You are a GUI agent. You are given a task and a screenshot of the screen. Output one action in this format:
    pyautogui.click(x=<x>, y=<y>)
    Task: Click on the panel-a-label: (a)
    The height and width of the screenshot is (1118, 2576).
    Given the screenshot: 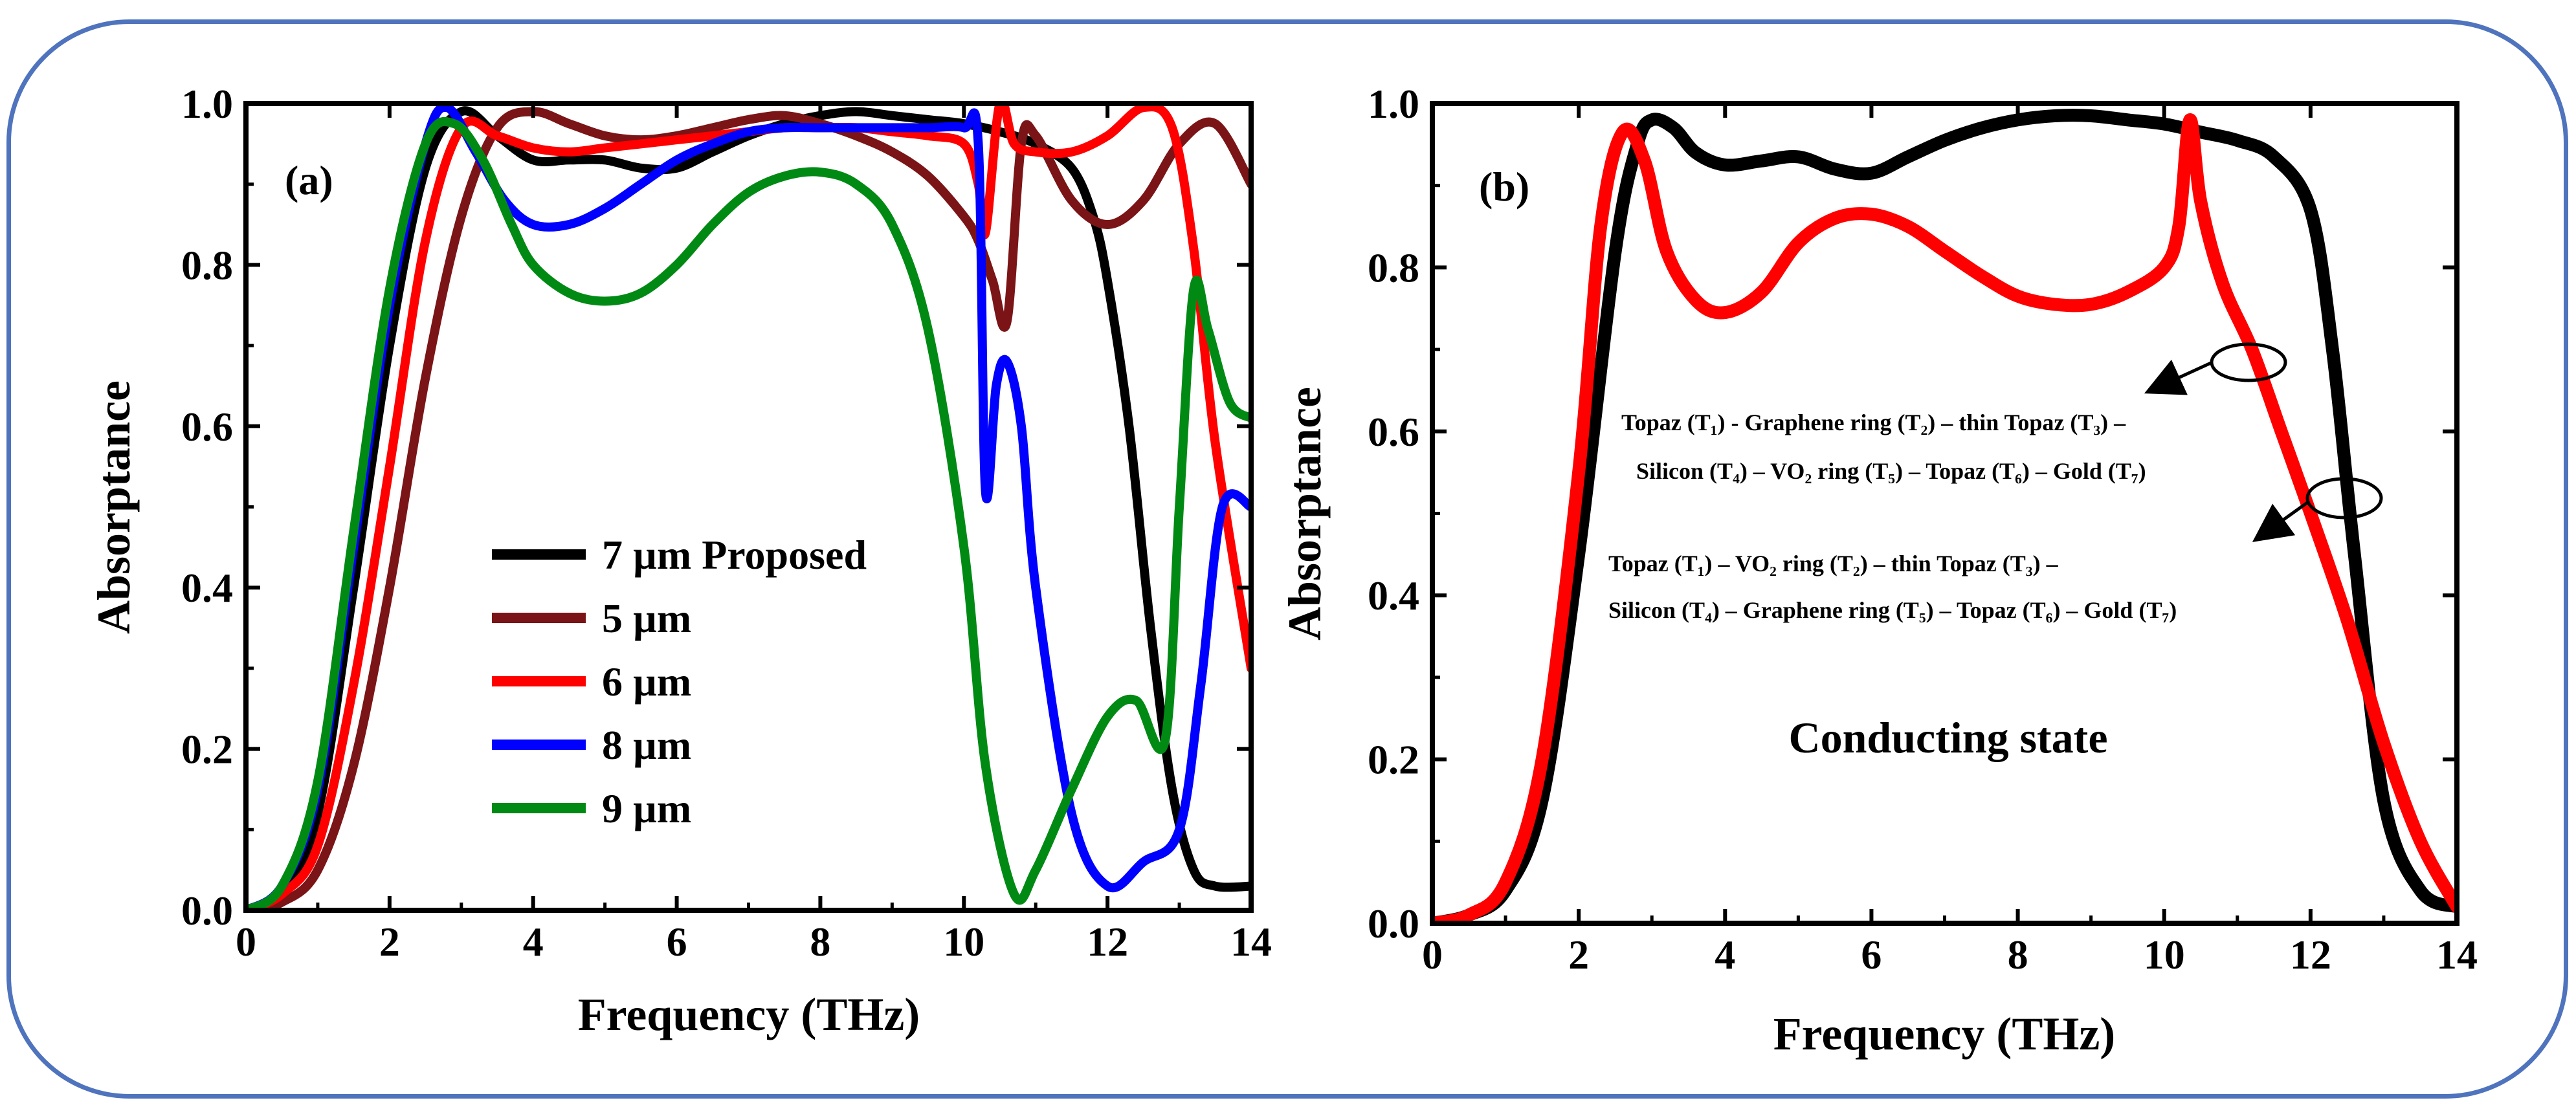 What is the action you would take?
    pyautogui.click(x=309, y=180)
    